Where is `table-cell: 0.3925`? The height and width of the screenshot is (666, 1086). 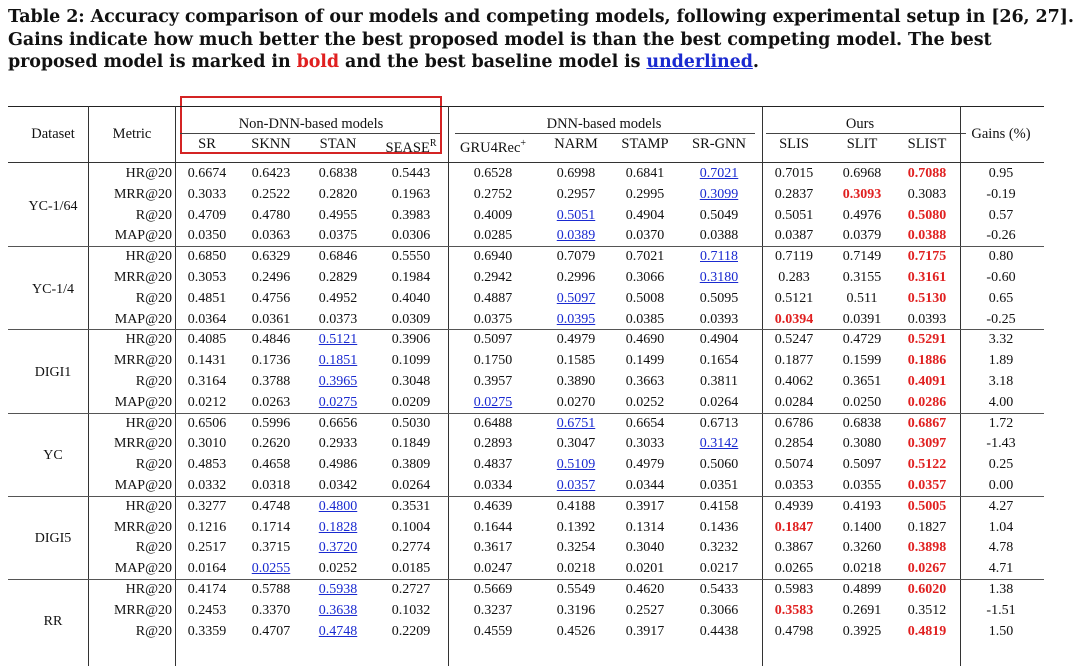 table-cell: 0.3925 is located at coordinates (862, 631).